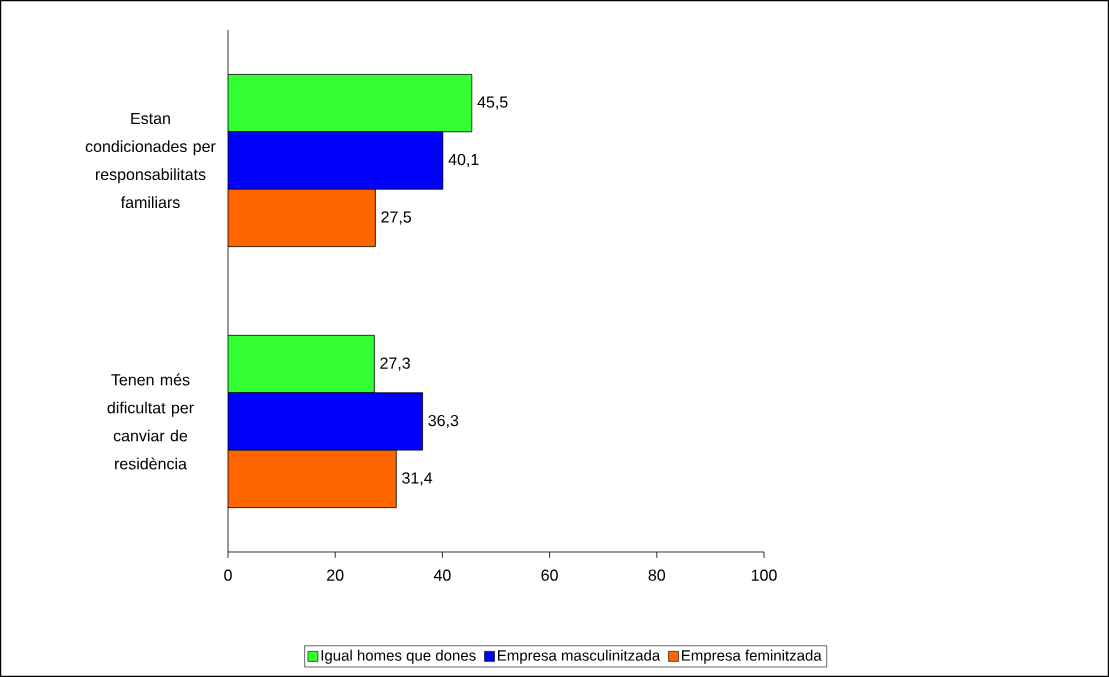 Image resolution: width=1109 pixels, height=677 pixels. I want to click on legend-label: Igual homes que dones, so click(398, 656).